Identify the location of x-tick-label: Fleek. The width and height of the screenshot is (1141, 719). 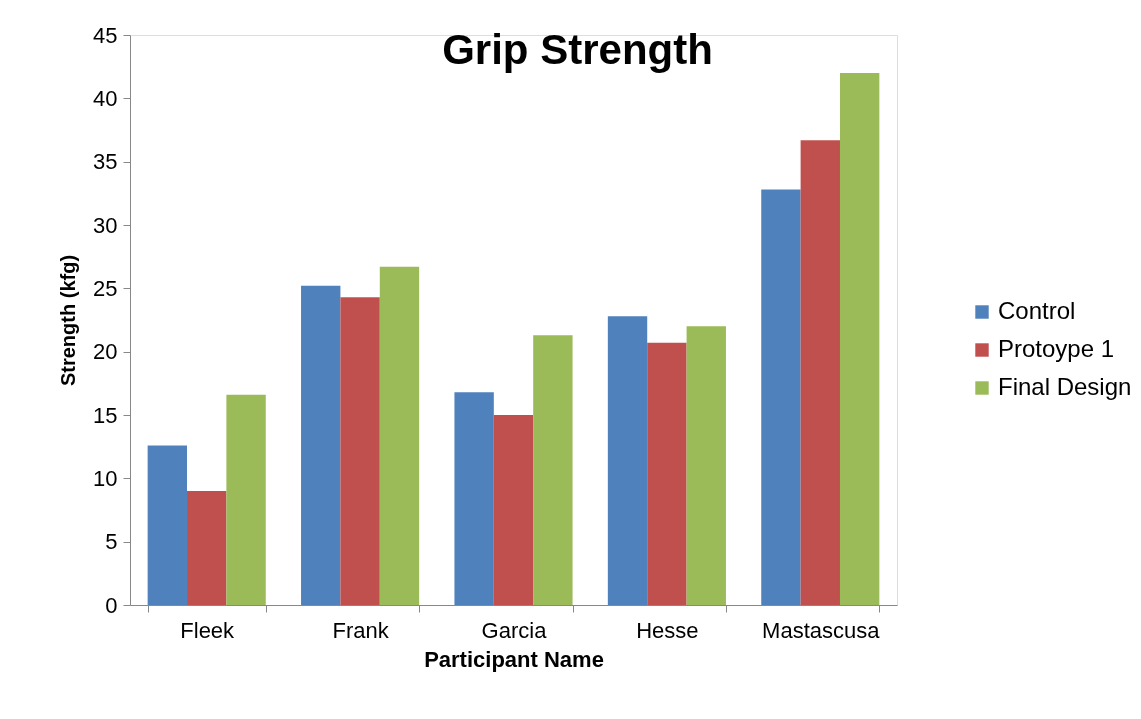
(208, 630).